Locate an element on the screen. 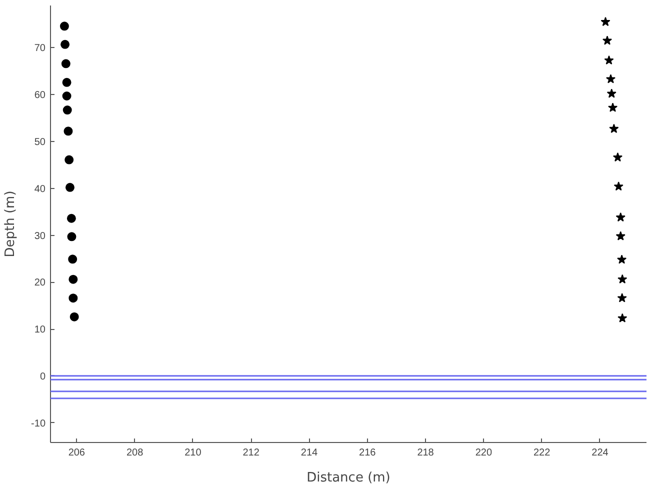 The height and width of the screenshot is (491, 666). x-tick-label: 206 is located at coordinates (77, 453).